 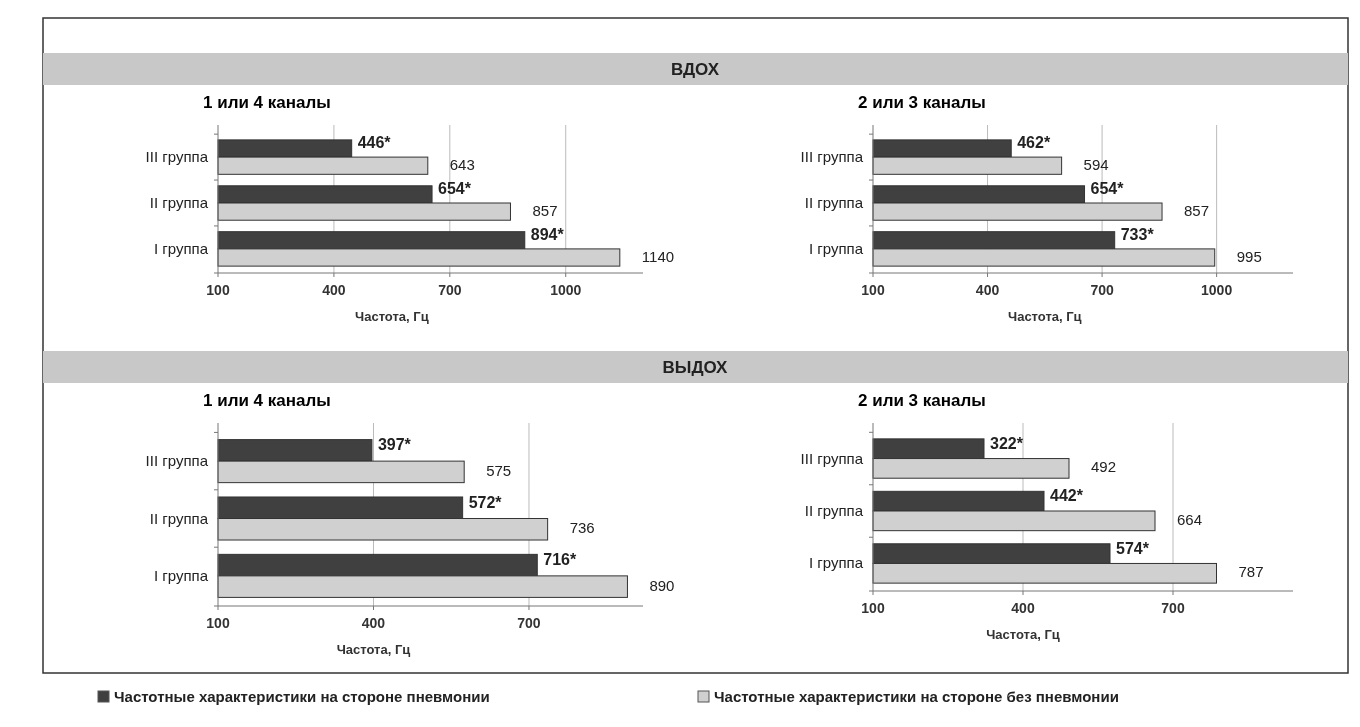 What do you see at coordinates (582, 528) in the screenshot?
I see `data-label: 736` at bounding box center [582, 528].